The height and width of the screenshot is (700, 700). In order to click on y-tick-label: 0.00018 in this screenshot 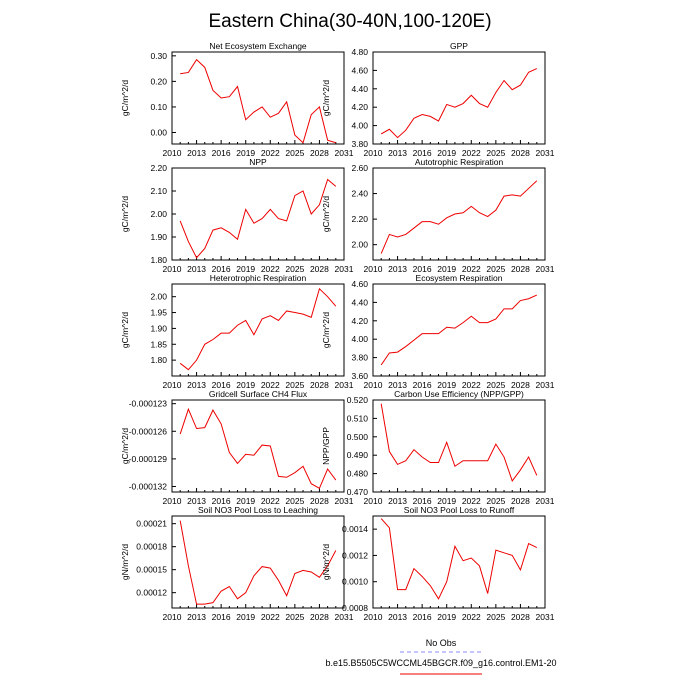, I will do `click(151, 547)`.